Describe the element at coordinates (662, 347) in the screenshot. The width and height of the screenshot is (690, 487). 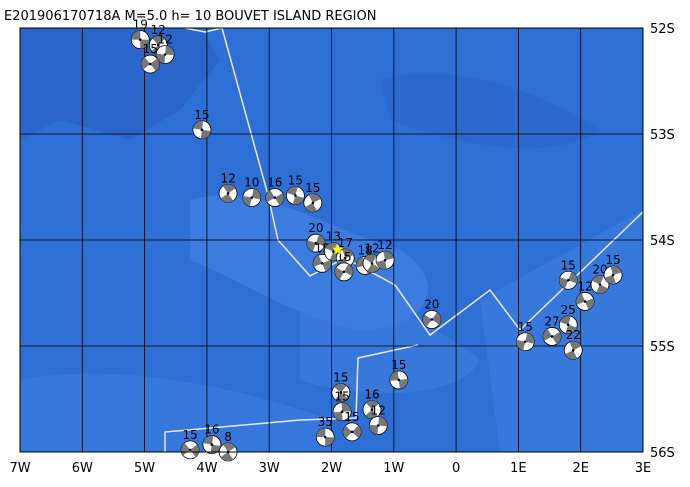
I see `lat-tick-label: 55S` at that location.